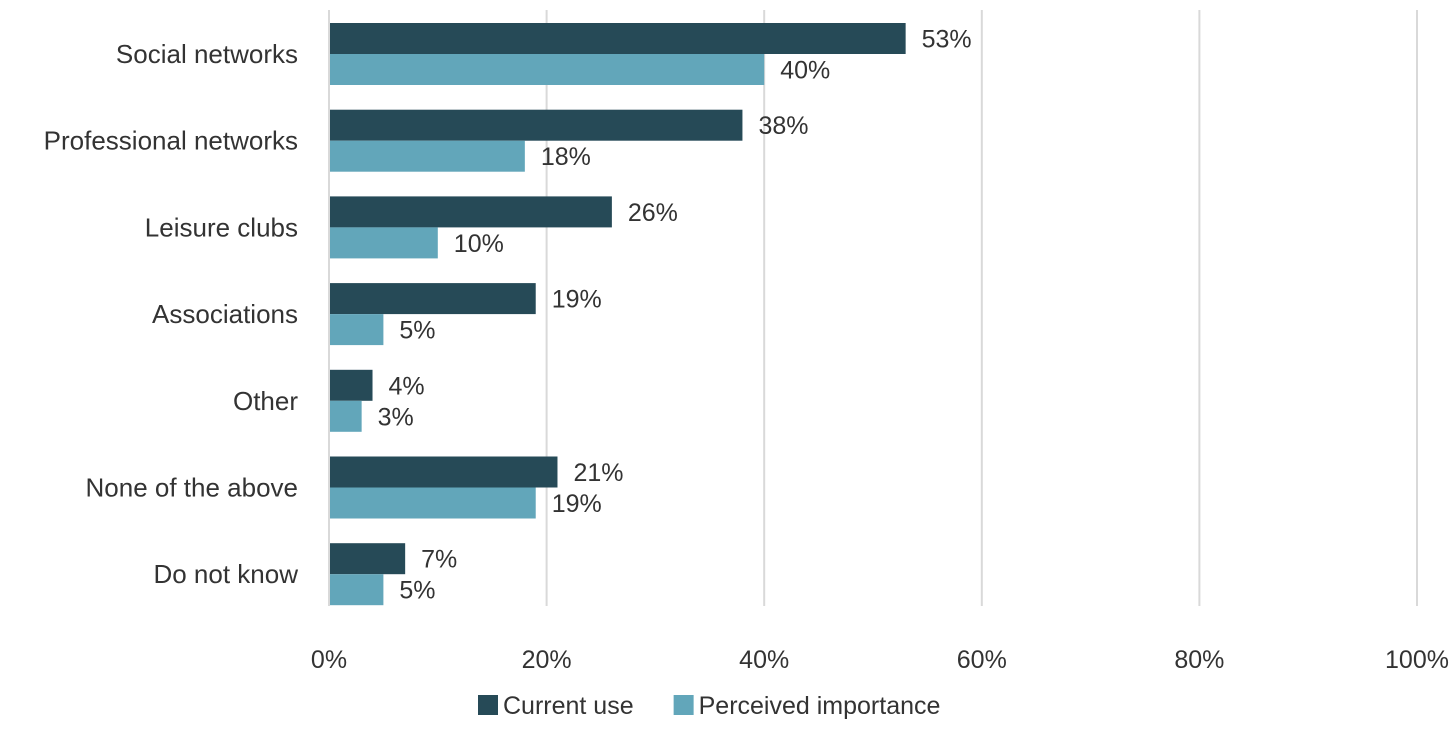 The image size is (1455, 731). What do you see at coordinates (396, 417) in the screenshot?
I see `data-label: 3%` at bounding box center [396, 417].